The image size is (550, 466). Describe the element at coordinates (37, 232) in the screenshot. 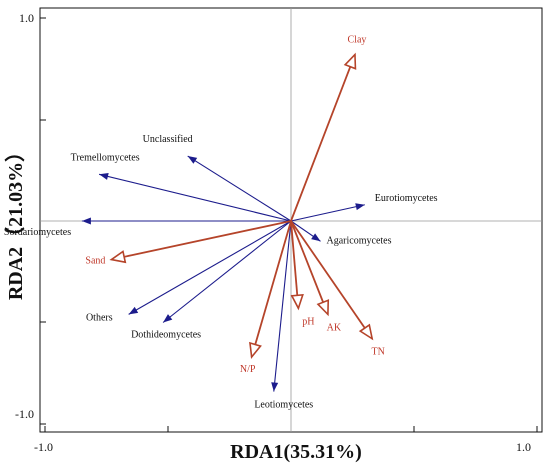

I see `species-label-sordariomycetes: Sordariomycetes` at that location.